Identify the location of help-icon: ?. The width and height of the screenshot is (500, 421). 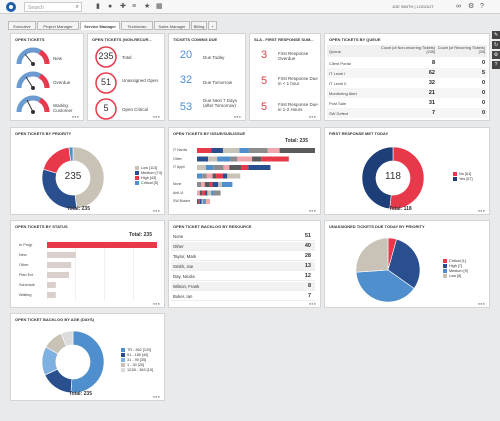
(482, 6).